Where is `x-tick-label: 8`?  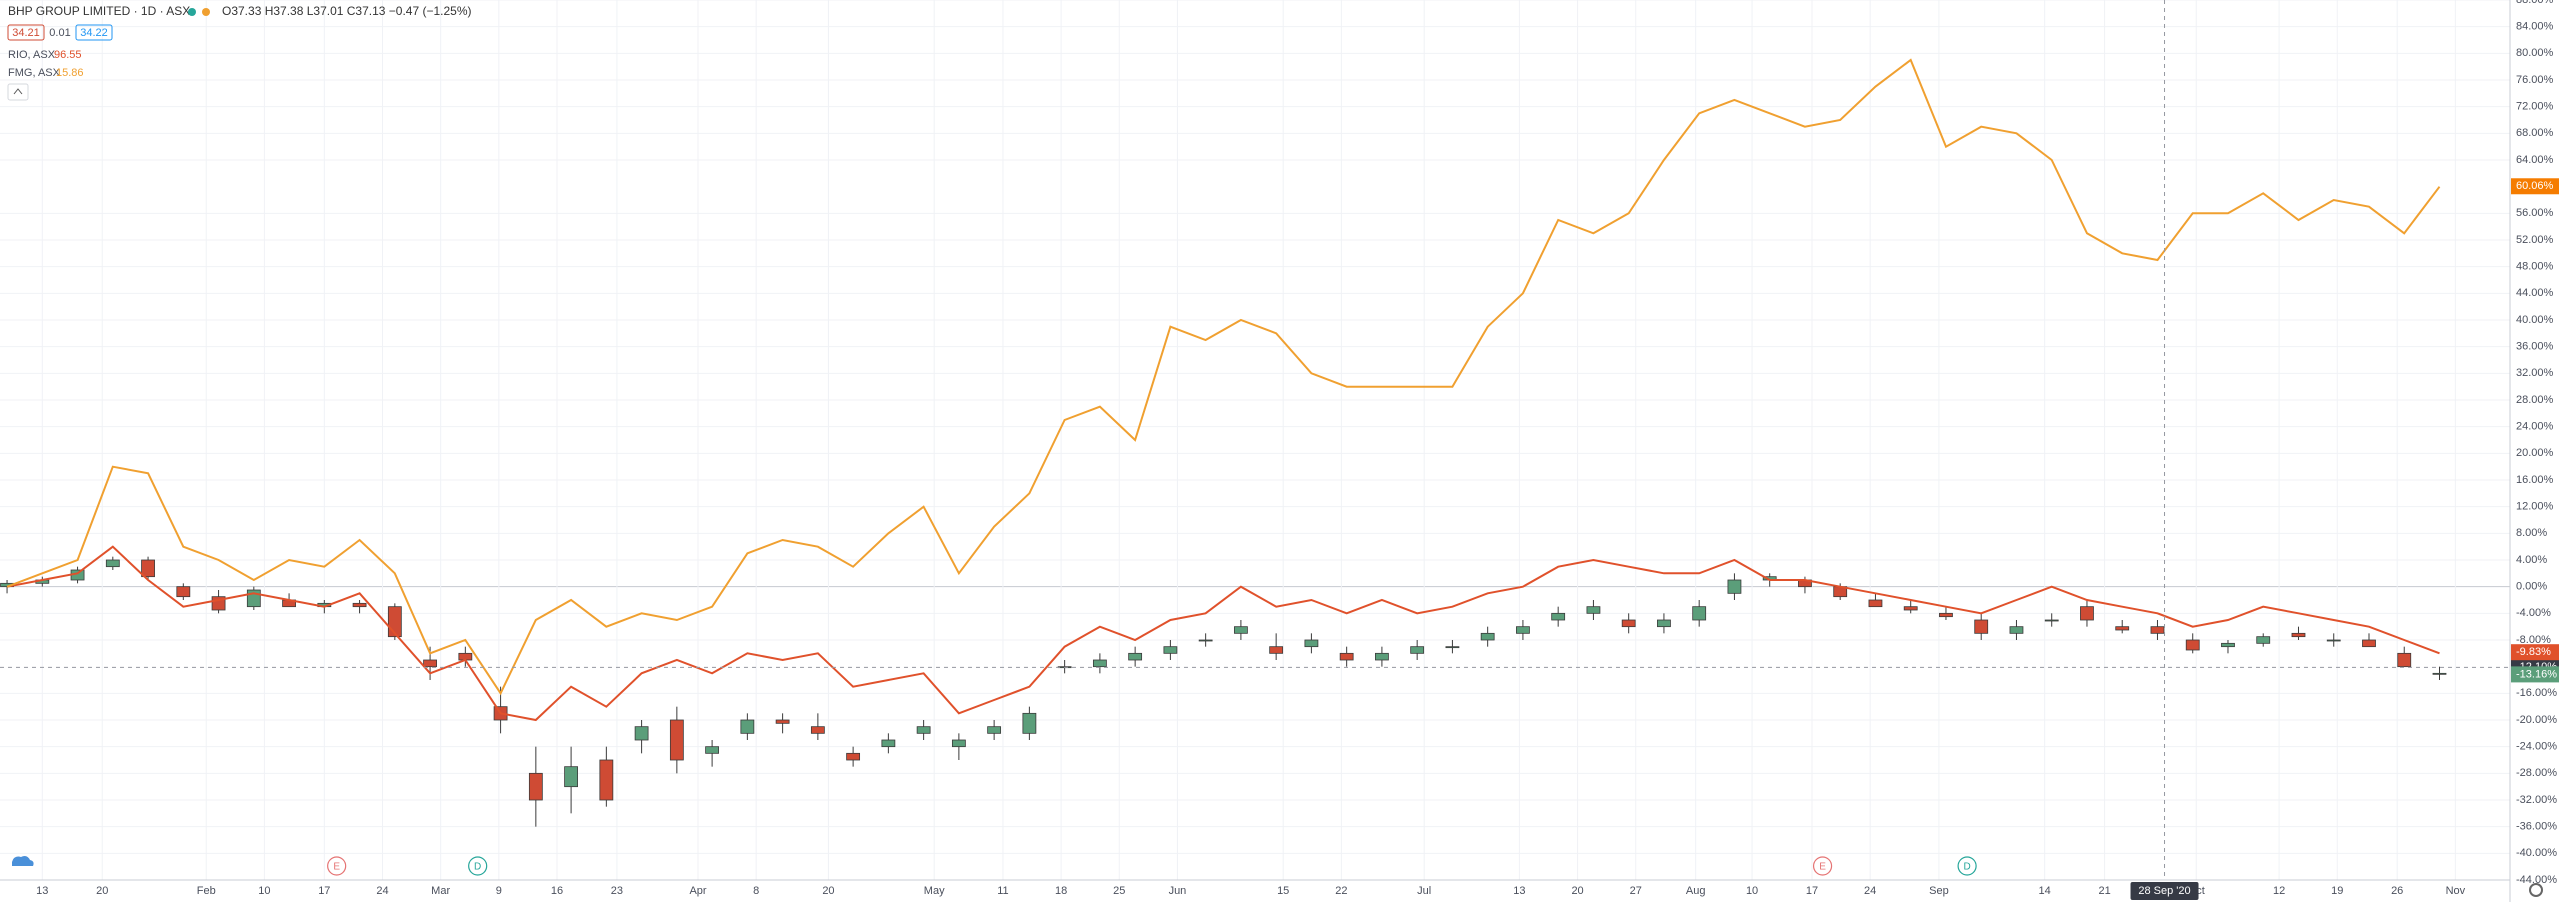
x-tick-label: 8 is located at coordinates (756, 891).